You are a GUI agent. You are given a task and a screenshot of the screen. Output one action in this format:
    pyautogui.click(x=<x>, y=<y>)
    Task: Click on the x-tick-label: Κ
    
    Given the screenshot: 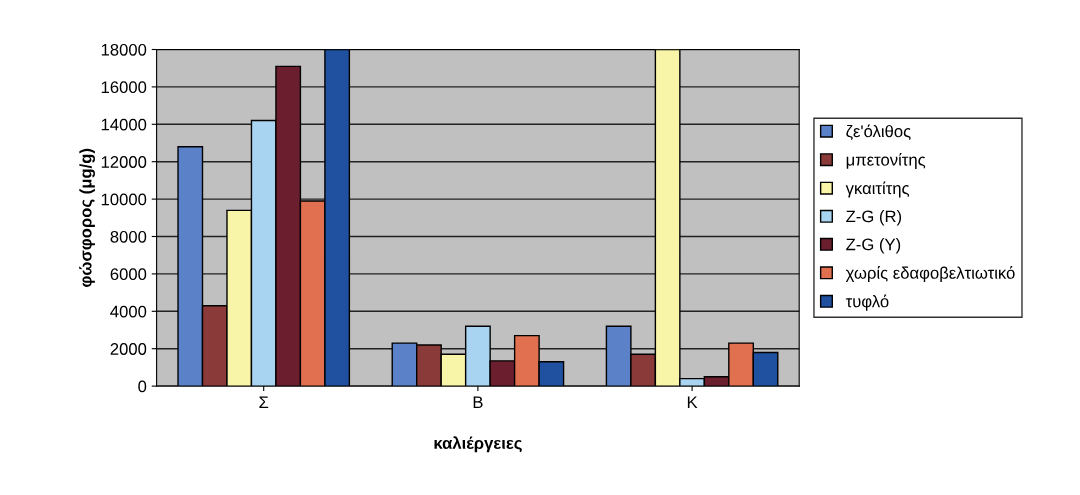 What is the action you would take?
    pyautogui.click(x=692, y=402)
    